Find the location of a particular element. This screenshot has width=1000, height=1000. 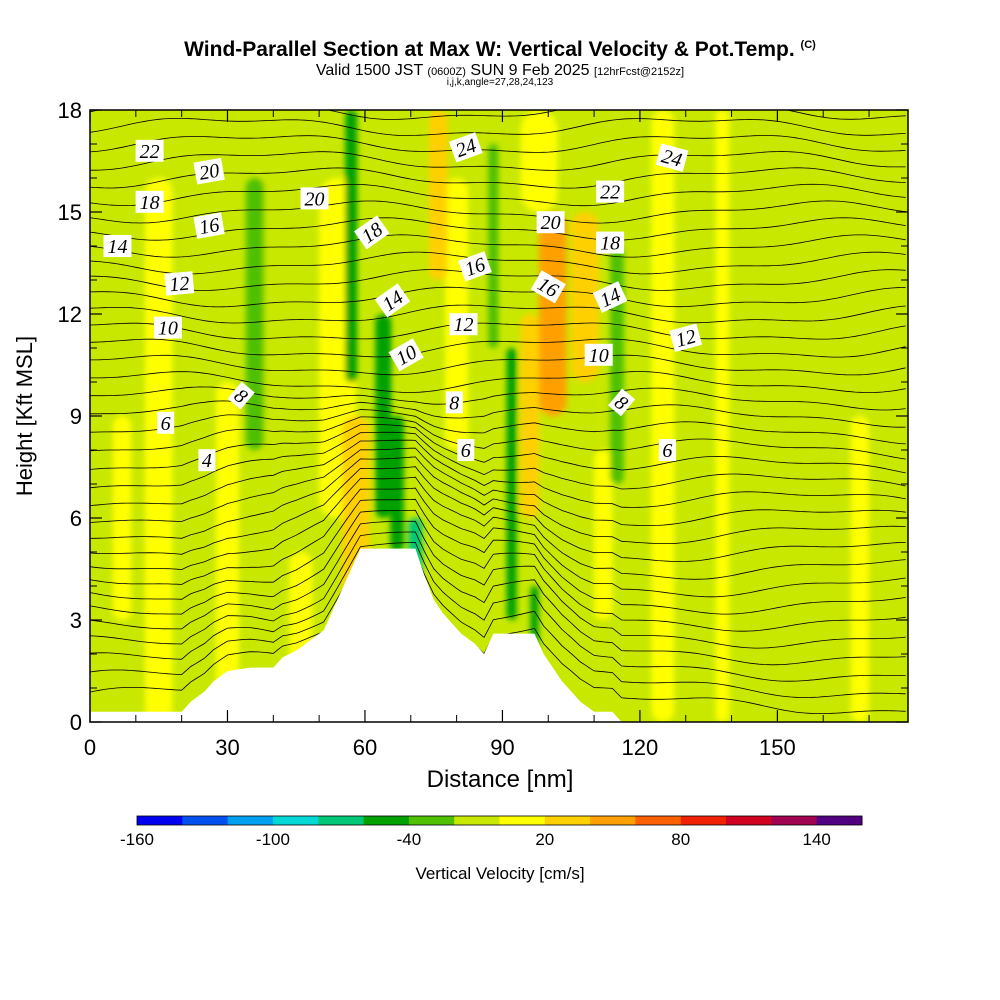

theta-label-text: 20 is located at coordinates (315, 199).